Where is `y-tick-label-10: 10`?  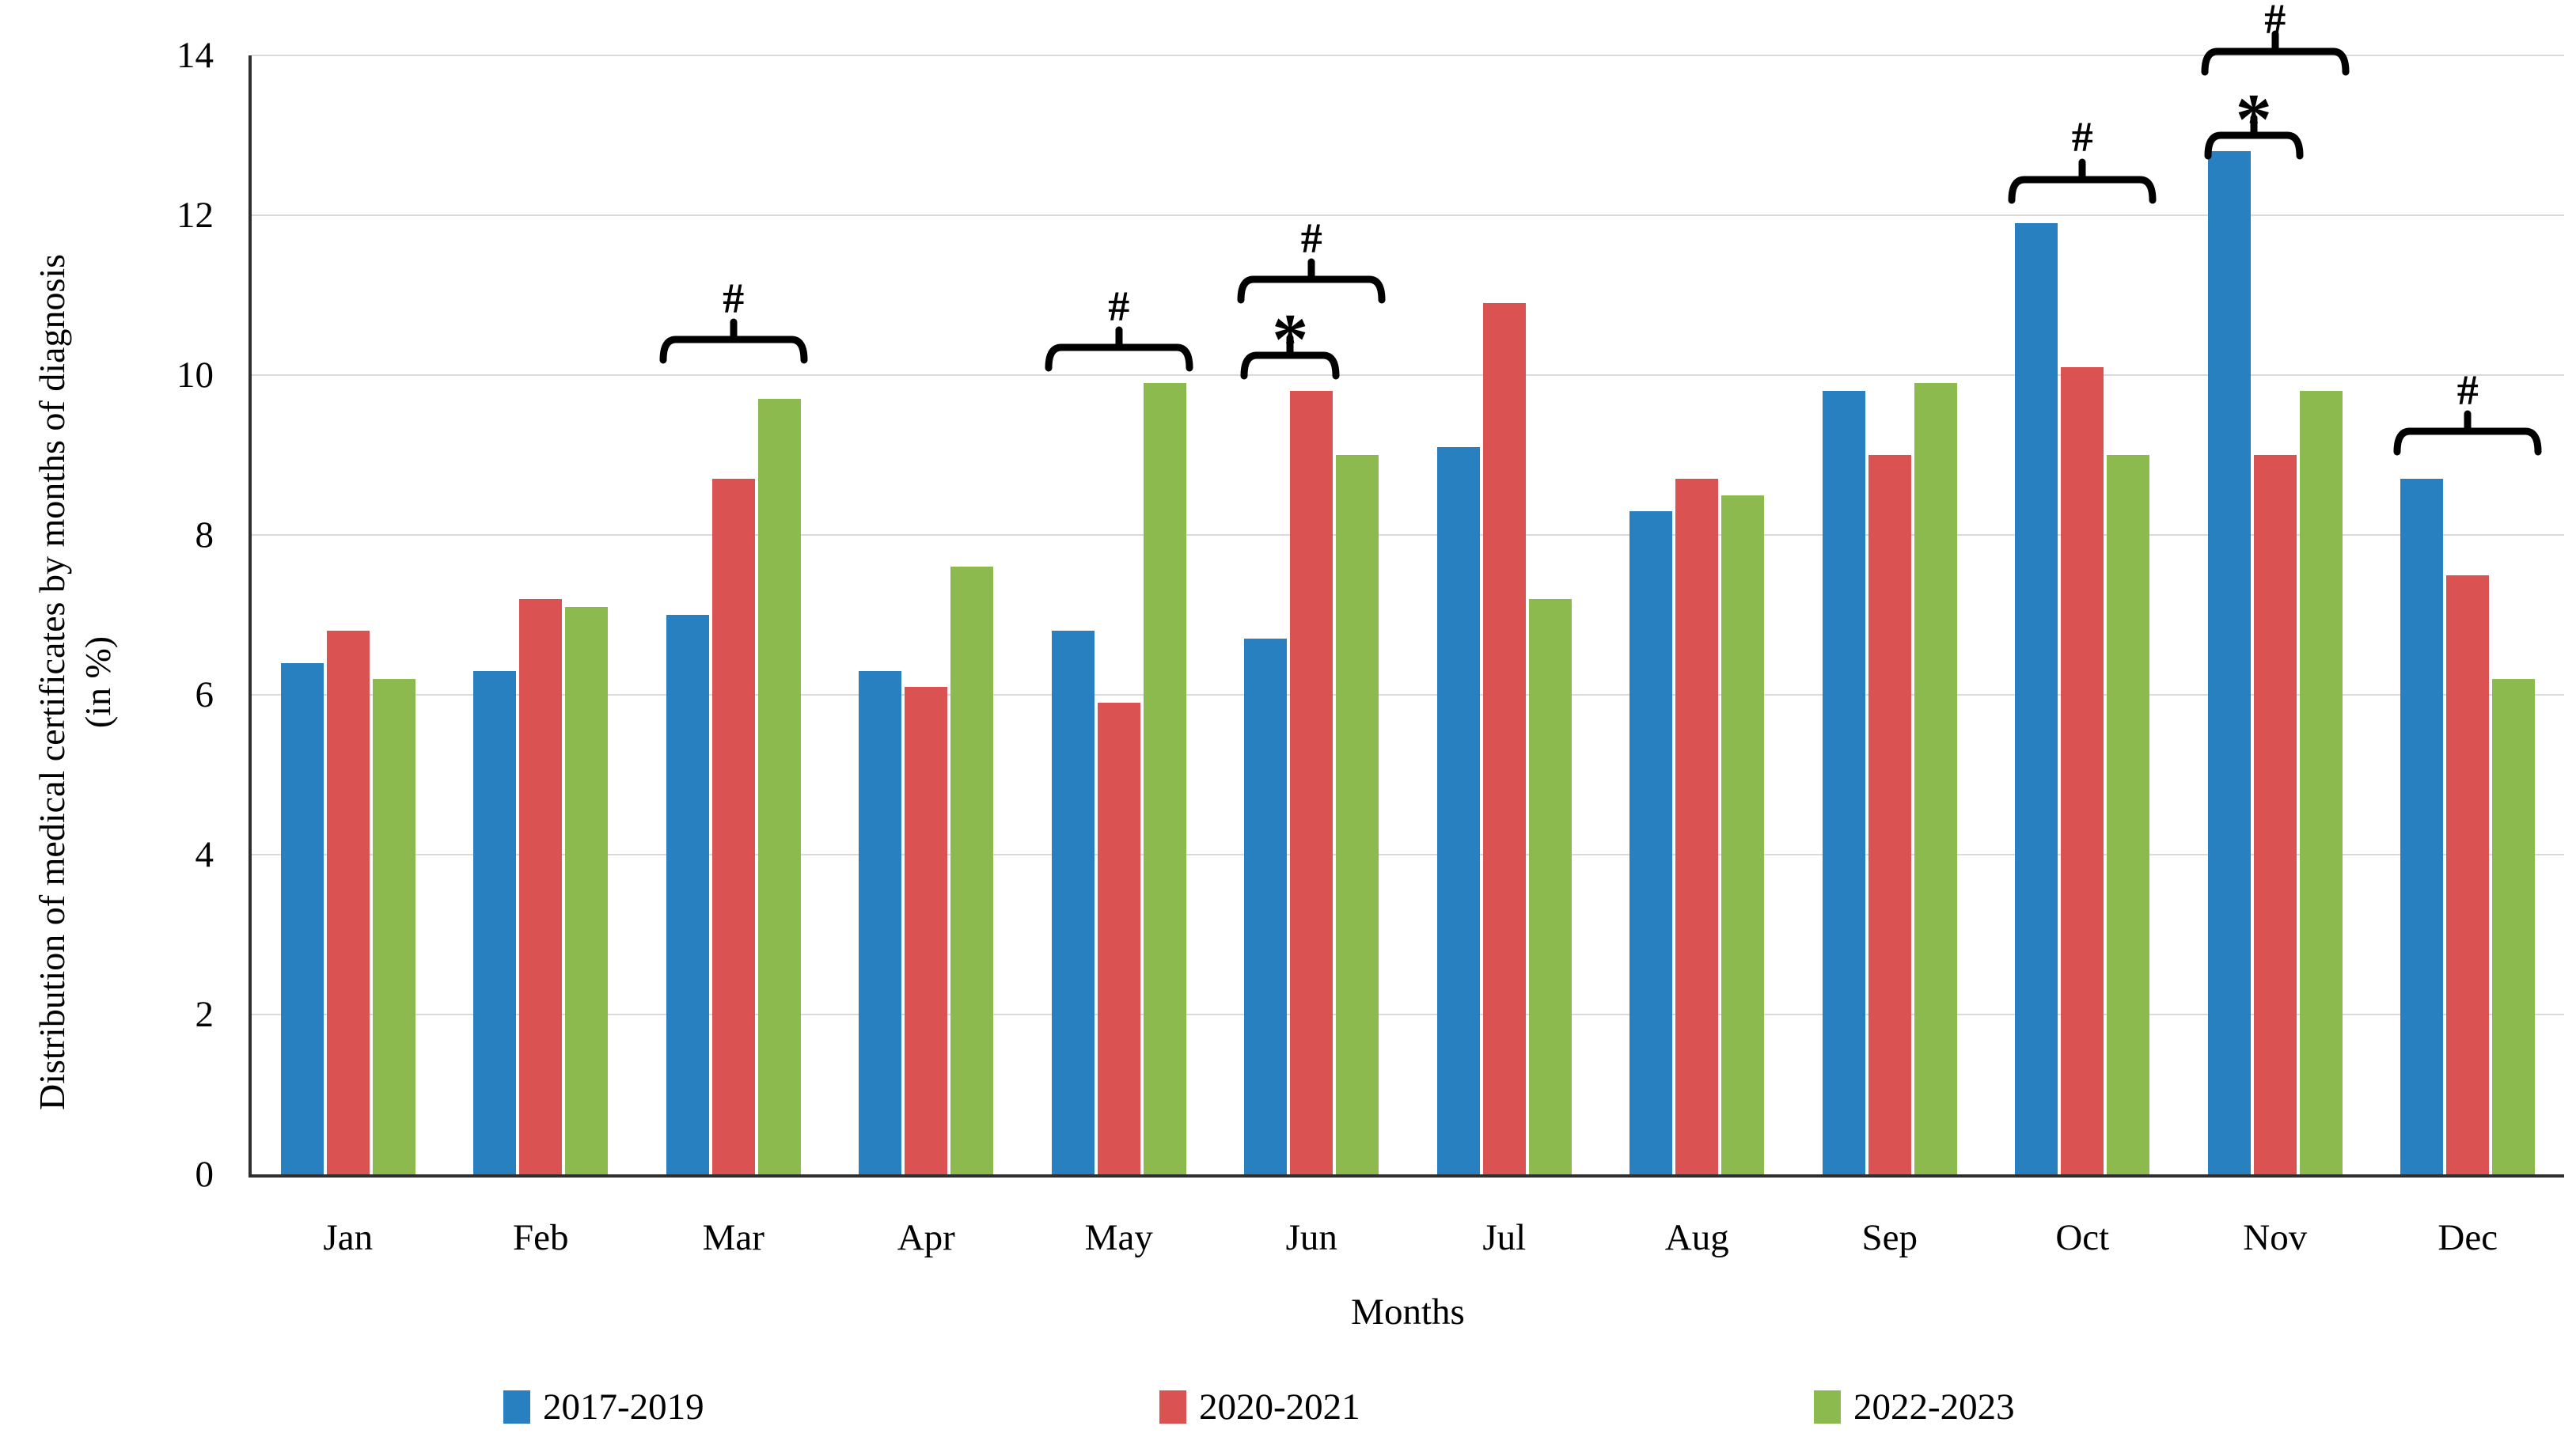
y-tick-label-10: 10 is located at coordinates (195, 376).